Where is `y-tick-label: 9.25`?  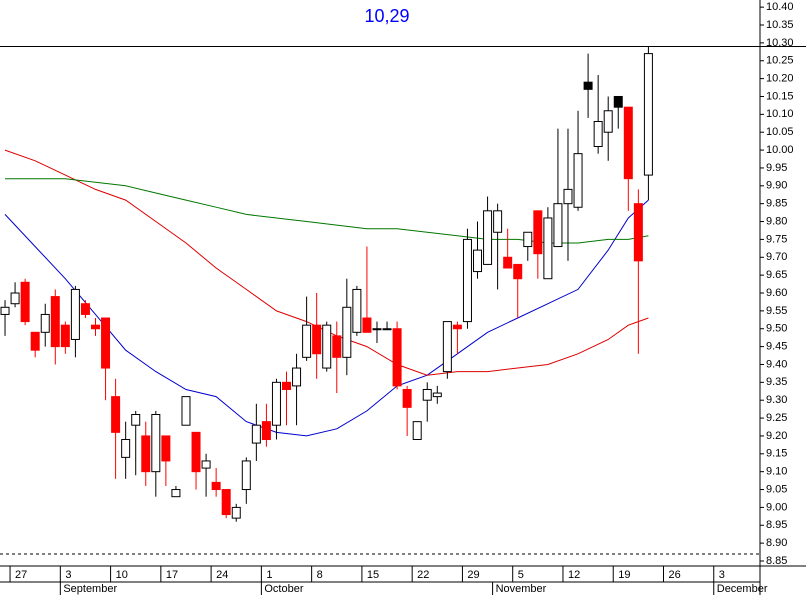 y-tick-label: 9.25 is located at coordinates (776, 418).